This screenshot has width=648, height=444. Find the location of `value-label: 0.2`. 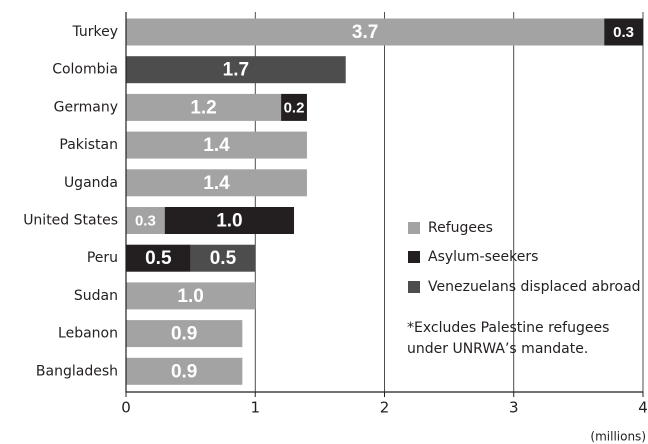

value-label: 0.2 is located at coordinates (294, 107).